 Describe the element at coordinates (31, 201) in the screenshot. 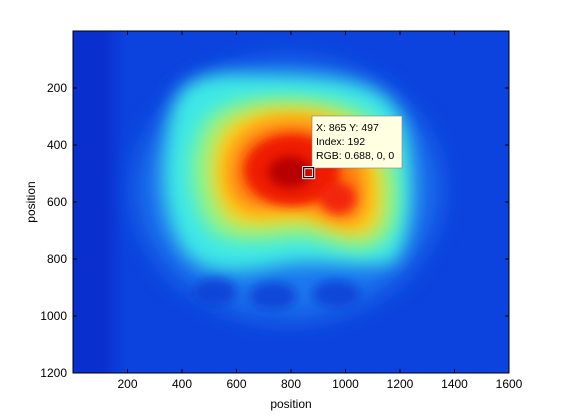

I see `y-axis-label: position` at that location.